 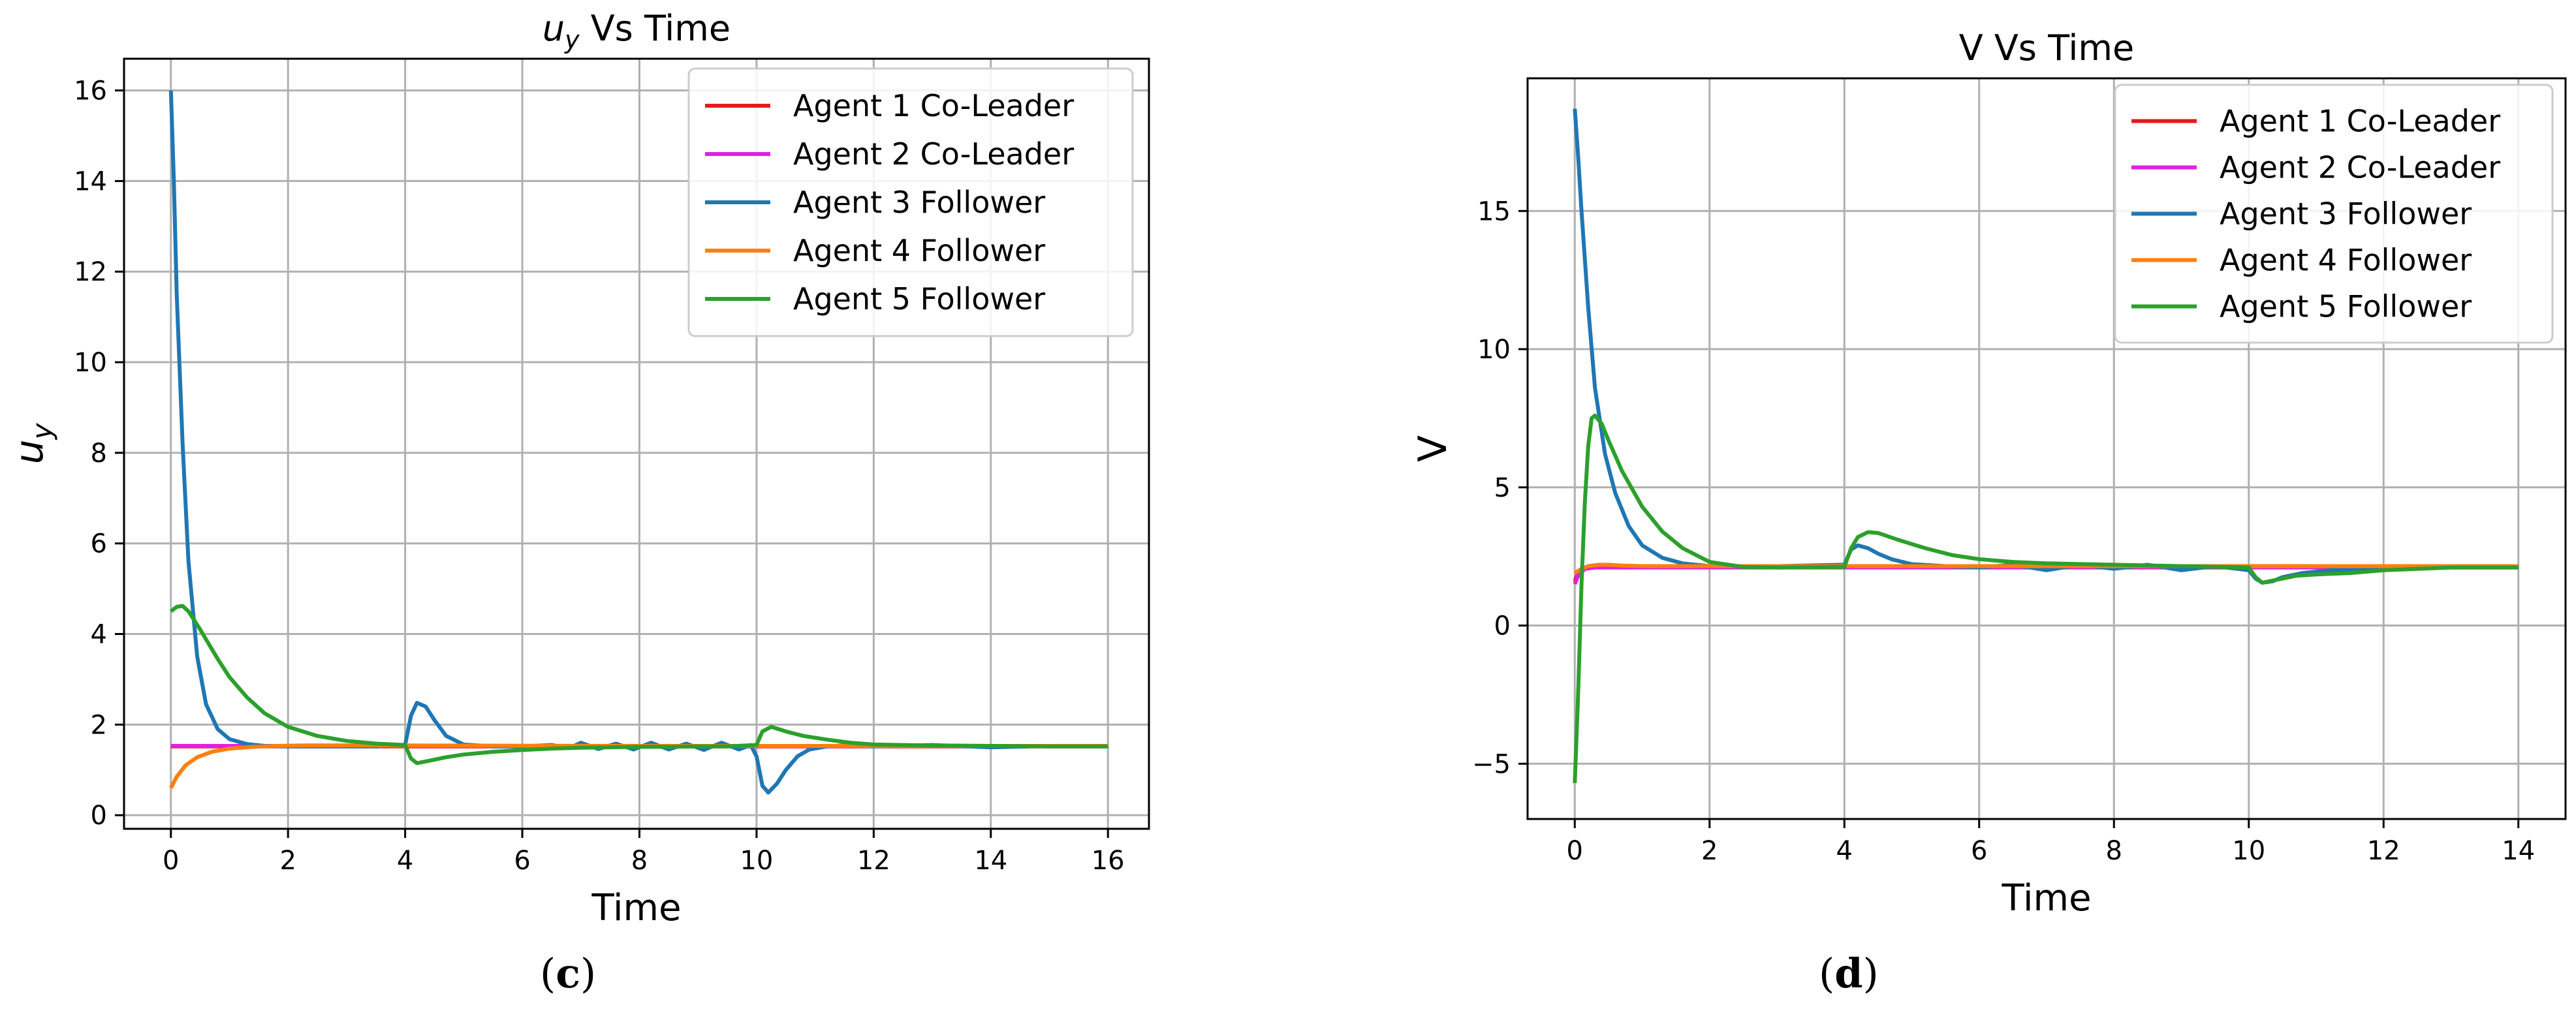 What do you see at coordinates (91, 272) in the screenshot?
I see `y-tick-label-6: 12` at bounding box center [91, 272].